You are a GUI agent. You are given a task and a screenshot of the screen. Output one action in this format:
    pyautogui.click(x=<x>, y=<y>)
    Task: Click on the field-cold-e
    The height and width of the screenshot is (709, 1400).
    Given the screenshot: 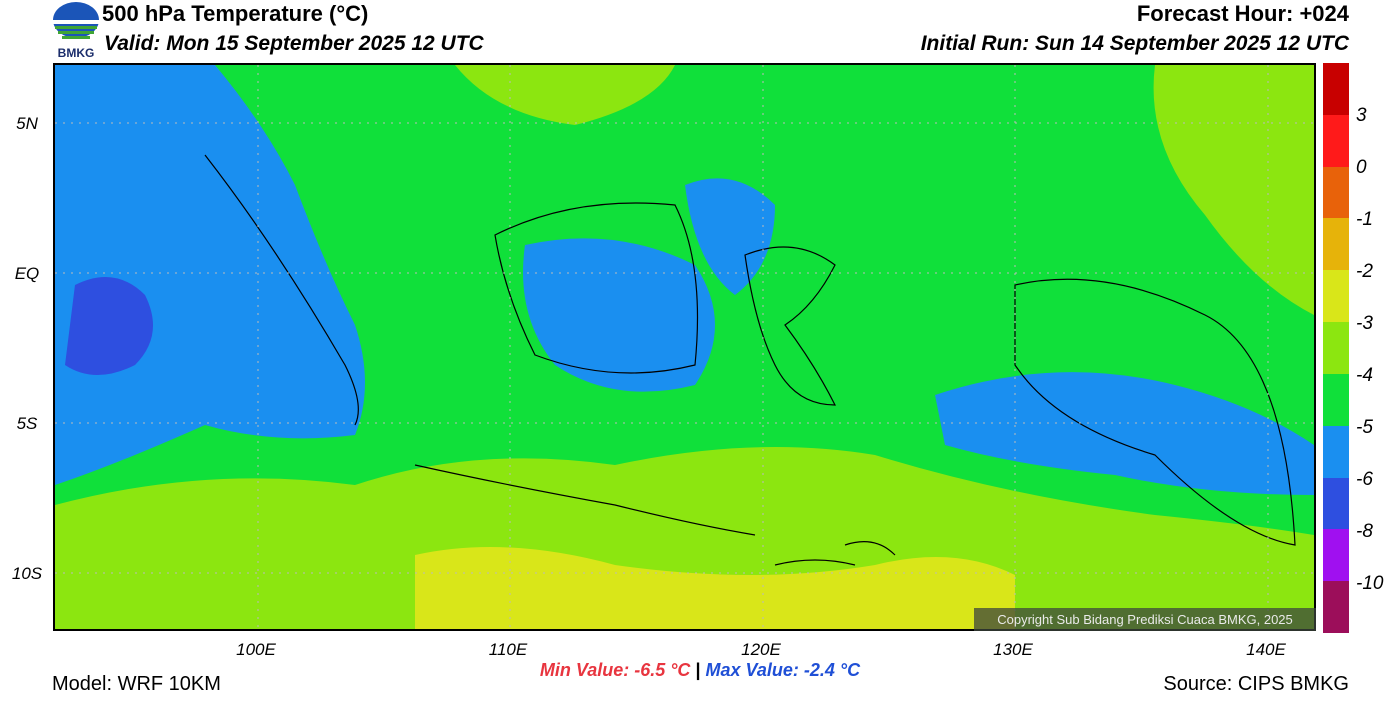 What is the action you would take?
    pyautogui.click(x=1124, y=433)
    